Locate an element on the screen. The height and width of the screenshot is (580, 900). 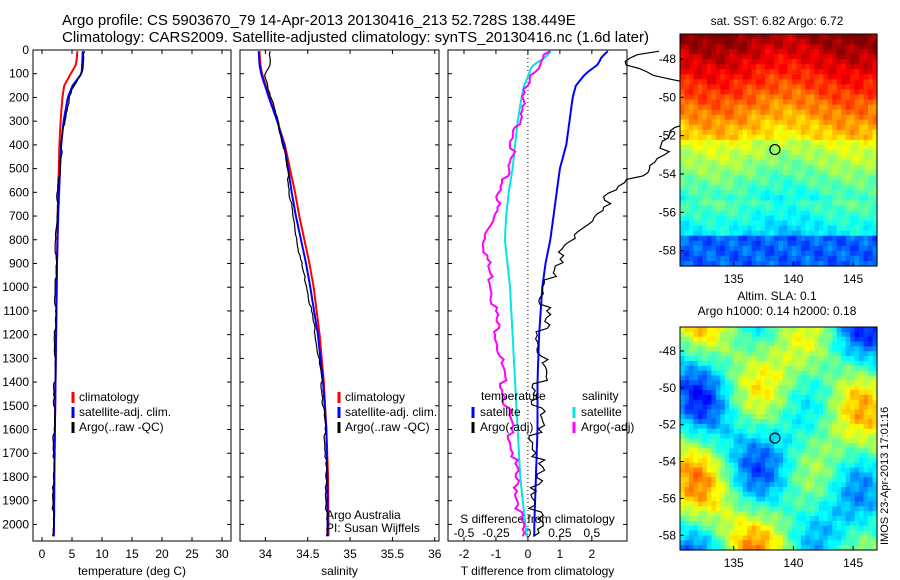
credit-line2: PI: Susan Wijffels is located at coordinates (373, 528).